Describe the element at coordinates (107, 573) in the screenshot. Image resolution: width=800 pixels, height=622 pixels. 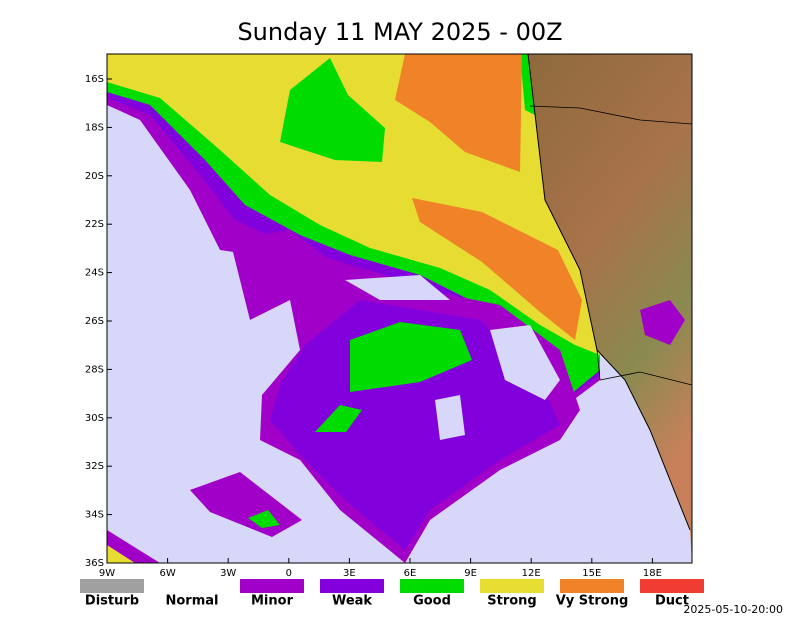
I see `x-tick-label: 9W` at that location.